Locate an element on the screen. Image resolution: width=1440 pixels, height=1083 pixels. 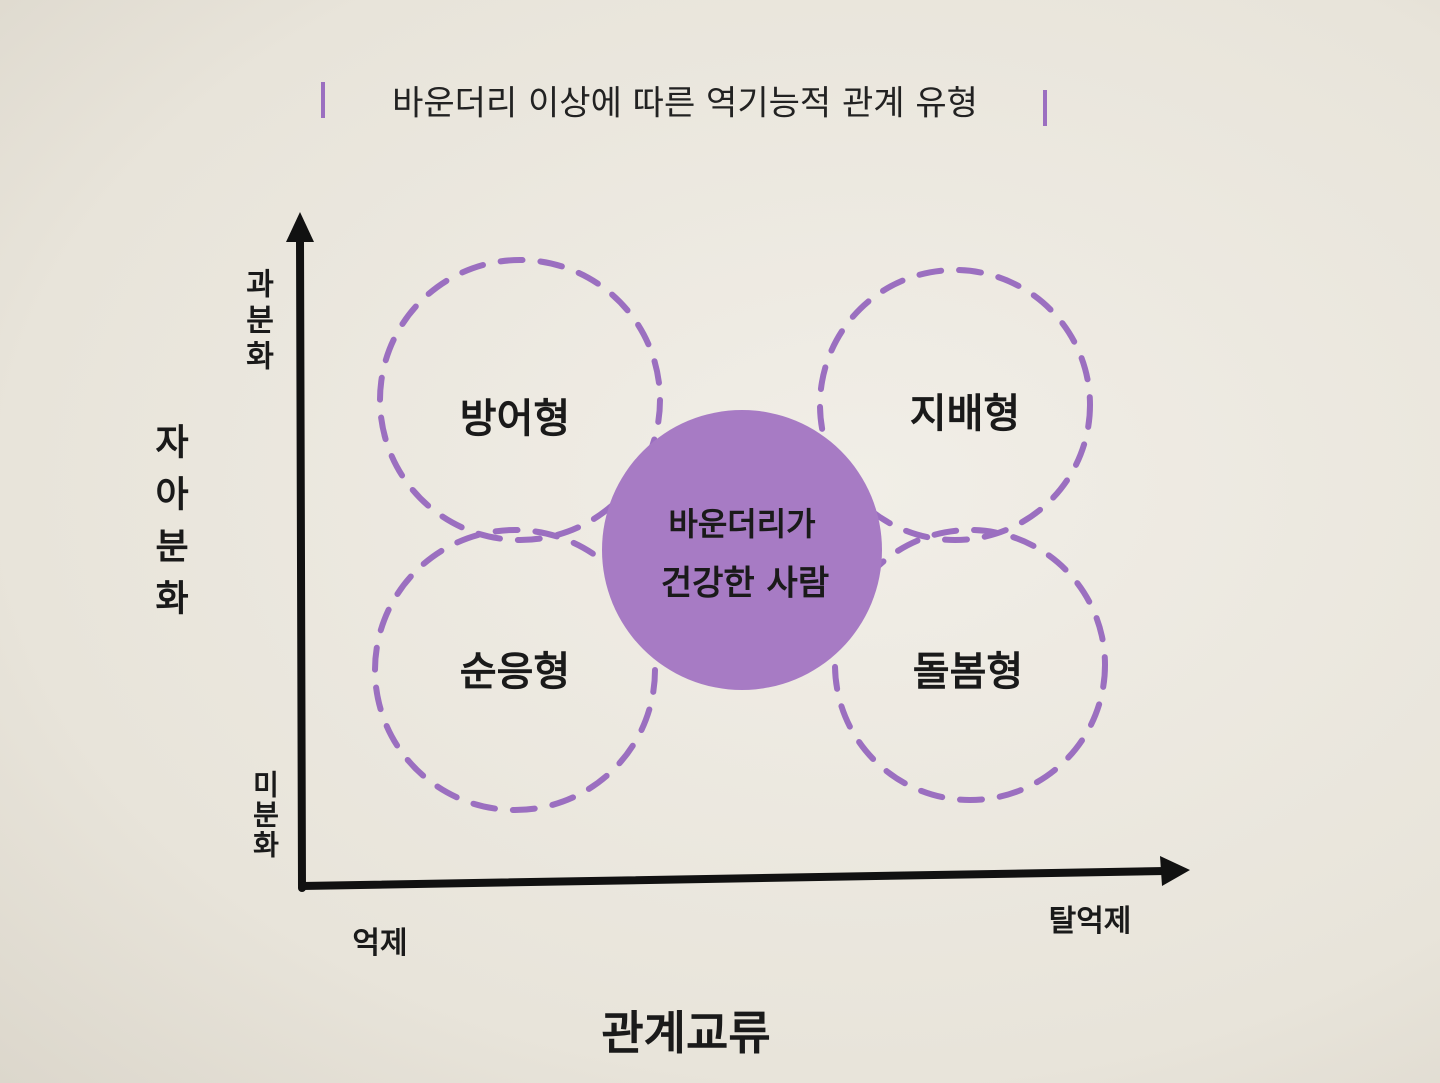
y-axis-label: 자아분화 is located at coordinates (168, 527).